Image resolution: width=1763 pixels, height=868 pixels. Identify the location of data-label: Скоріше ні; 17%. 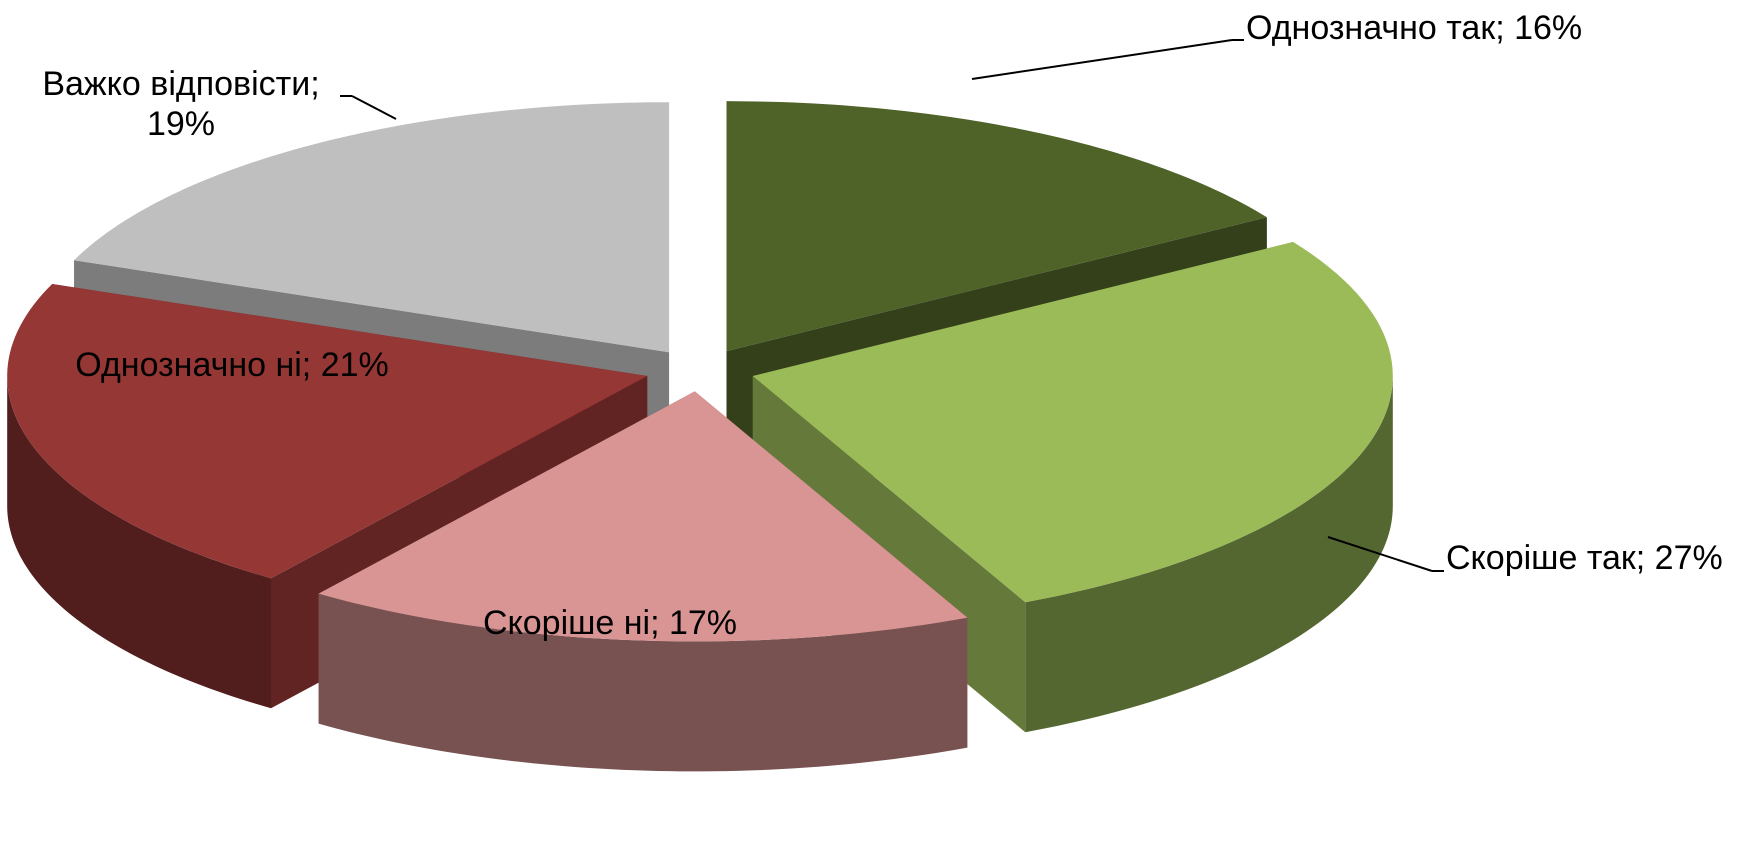
(610, 623).